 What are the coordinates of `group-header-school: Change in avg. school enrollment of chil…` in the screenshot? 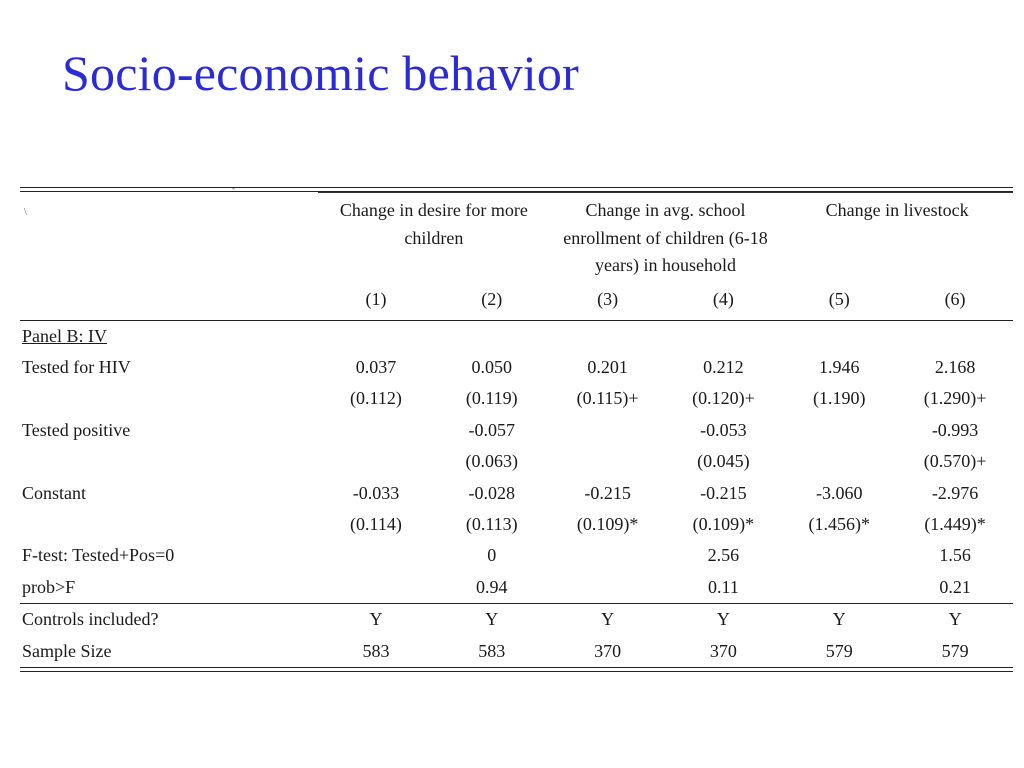 It's located at (666, 236).